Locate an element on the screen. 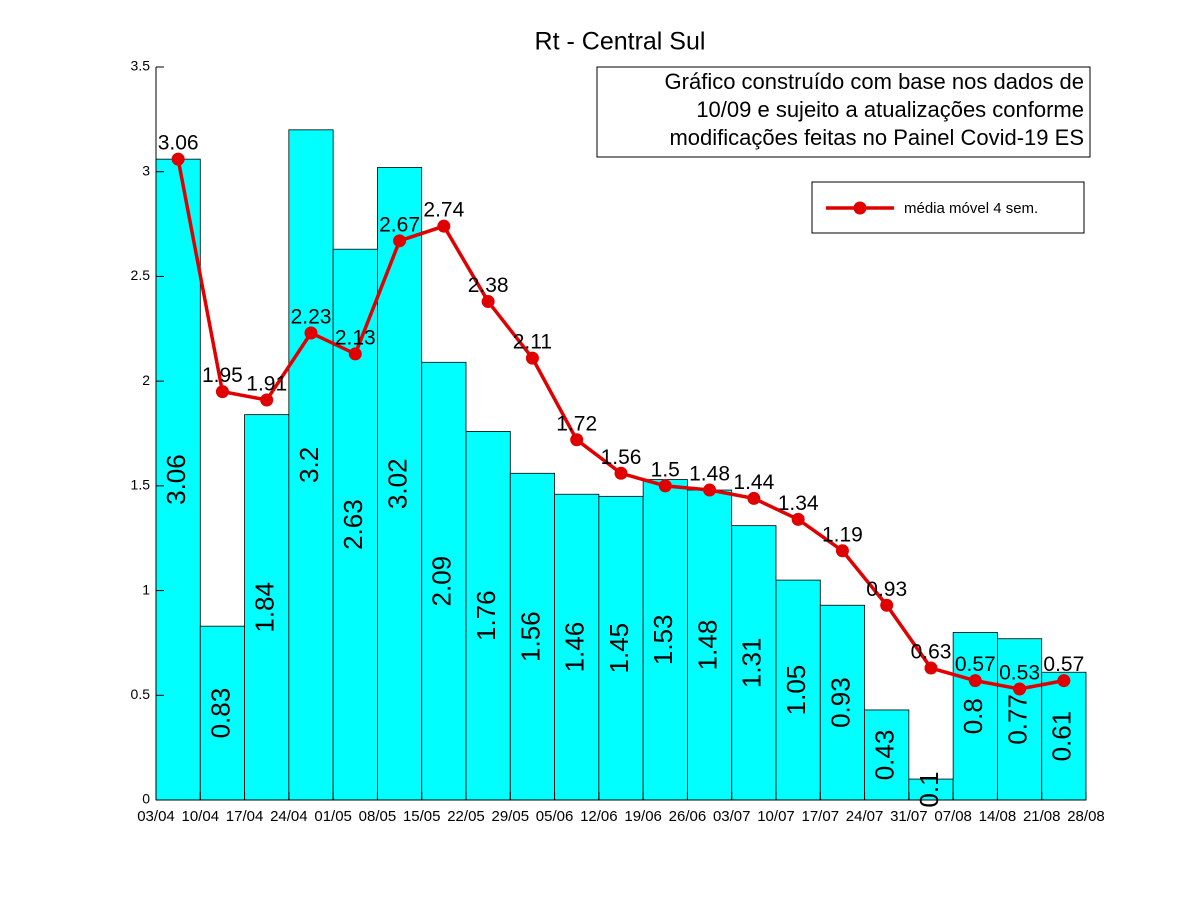 This screenshot has width=1200, height=900. line-label: 3.06 is located at coordinates (178, 143).